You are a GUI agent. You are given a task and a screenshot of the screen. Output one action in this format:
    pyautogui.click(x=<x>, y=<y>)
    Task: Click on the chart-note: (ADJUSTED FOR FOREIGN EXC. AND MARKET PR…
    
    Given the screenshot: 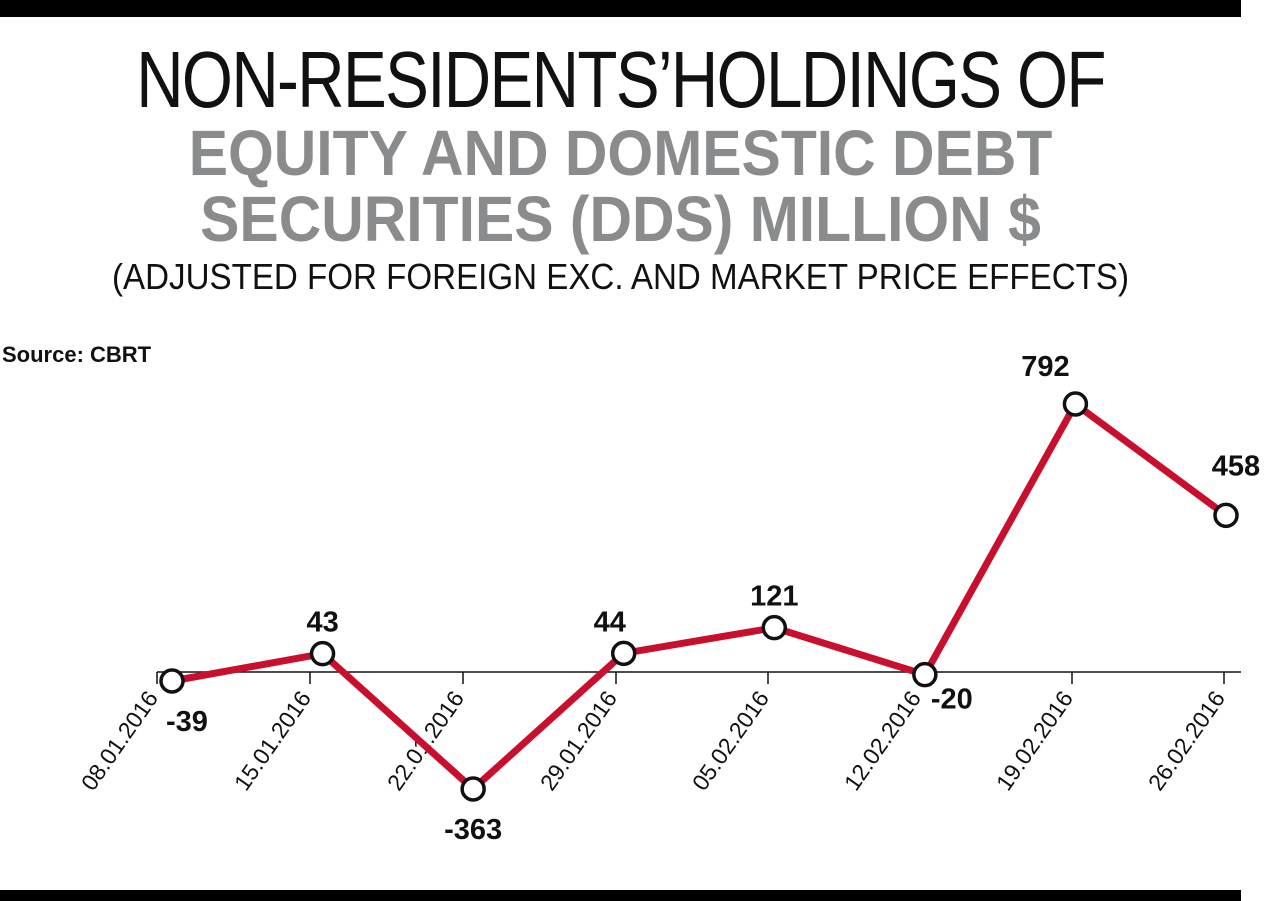 What is the action you would take?
    pyautogui.click(x=620, y=276)
    